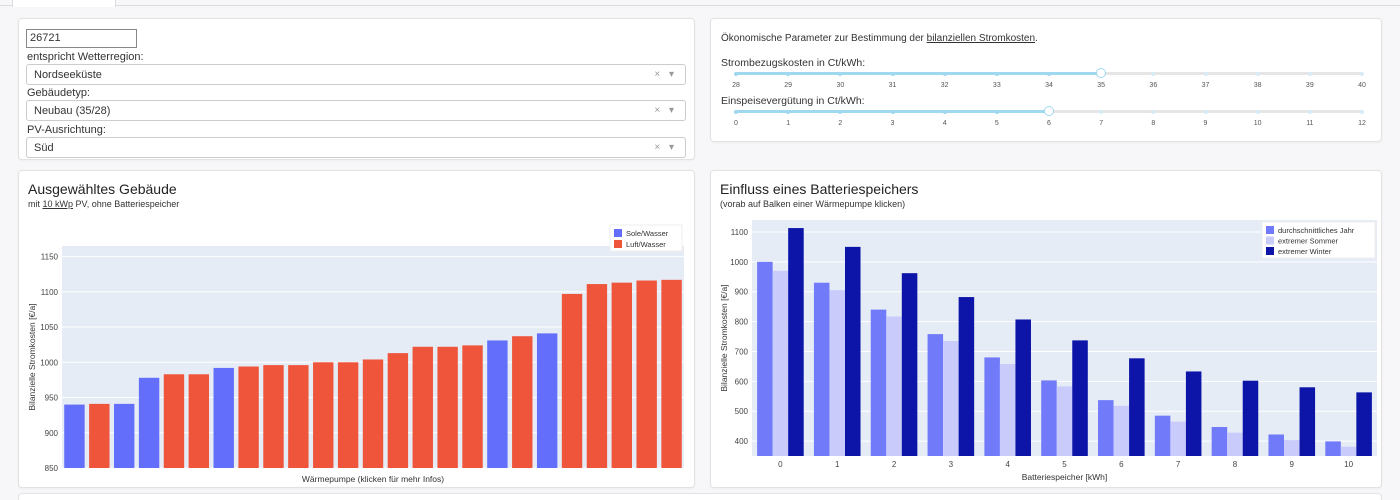  I want to click on x-axis-label: Wärmepumpe (klicken für mehr Infos), so click(373, 479).